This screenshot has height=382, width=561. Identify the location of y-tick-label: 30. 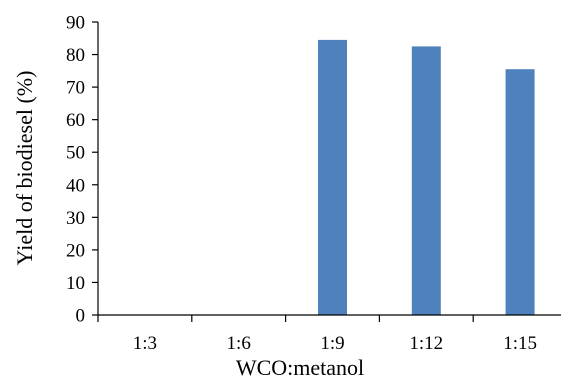
(75, 218).